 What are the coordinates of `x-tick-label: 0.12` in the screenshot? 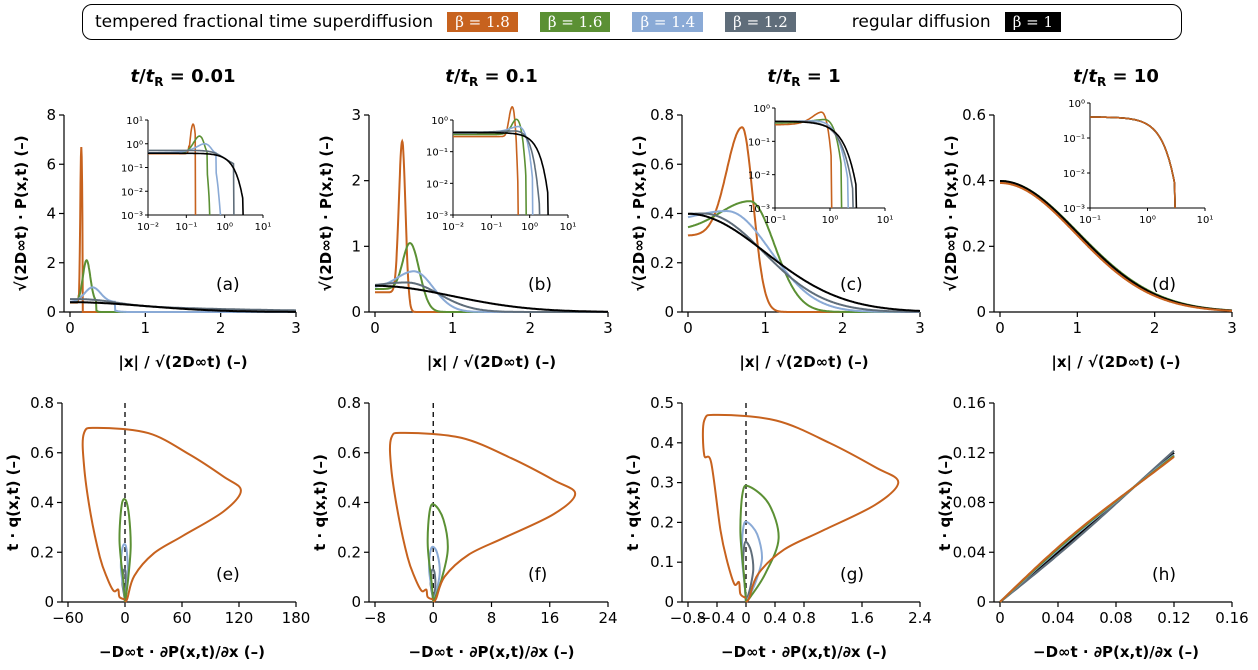 It's located at (1173, 618).